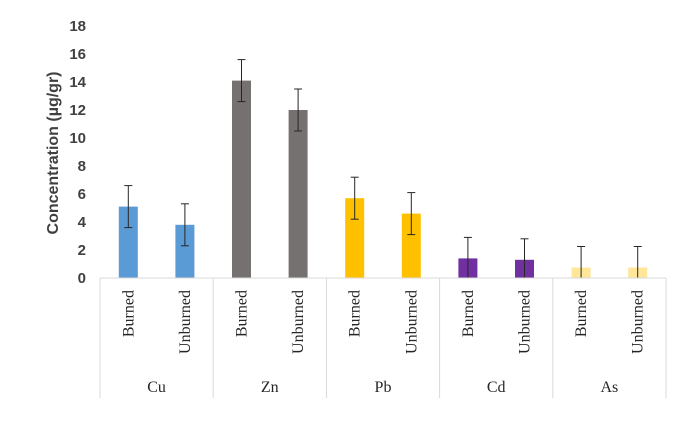  Describe the element at coordinates (53, 153) in the screenshot. I see `y-axis-label: Concentration (µg/gr)` at that location.